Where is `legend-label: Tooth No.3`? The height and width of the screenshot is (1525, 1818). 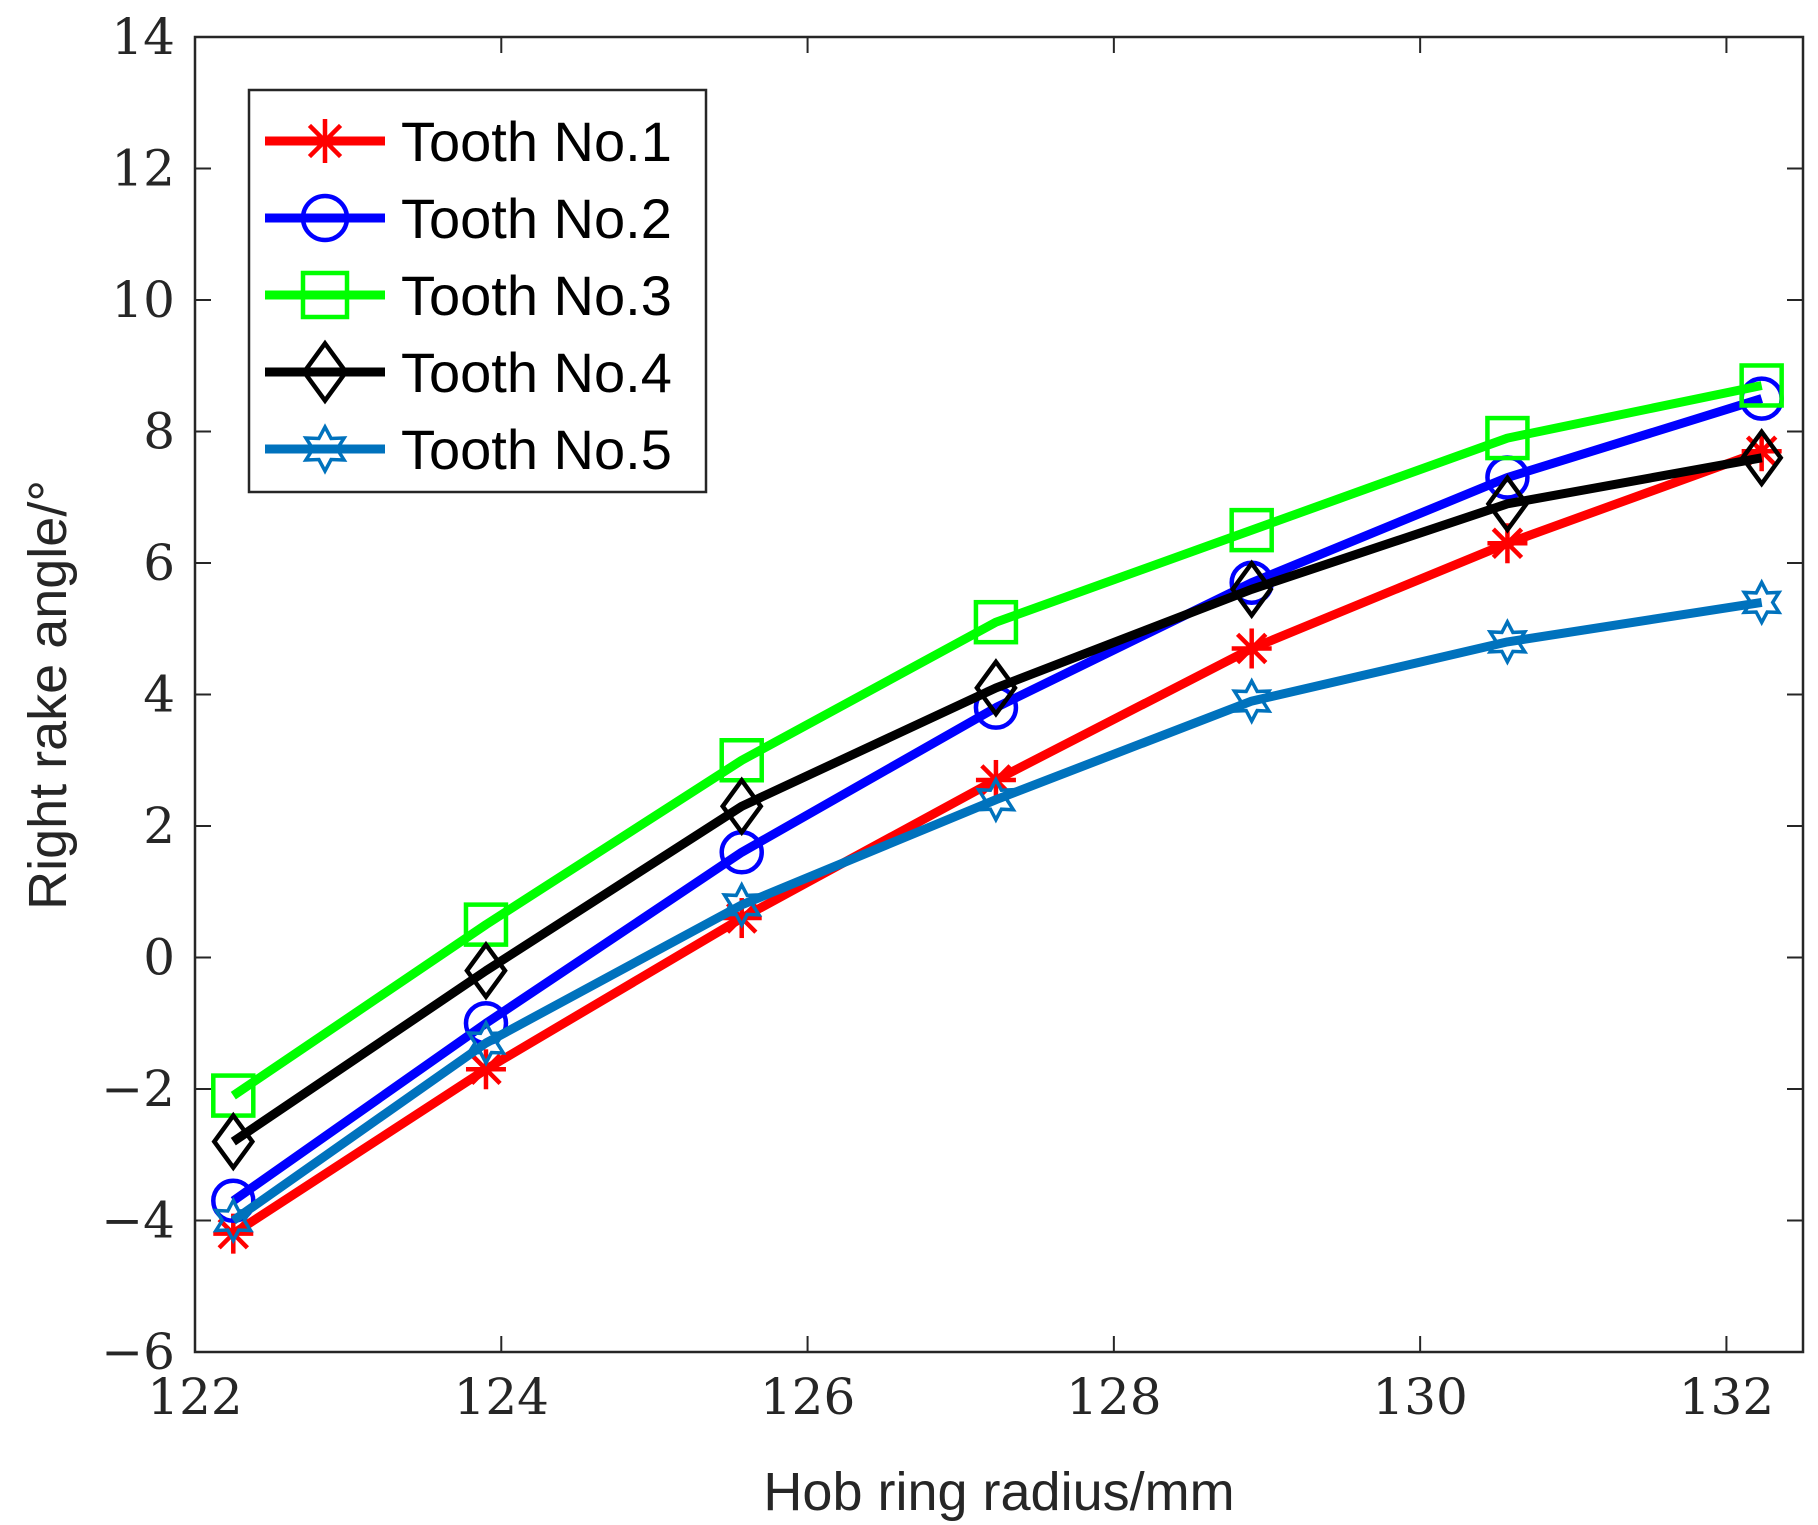
legend-label: Tooth No.3 is located at coordinates (536, 295).